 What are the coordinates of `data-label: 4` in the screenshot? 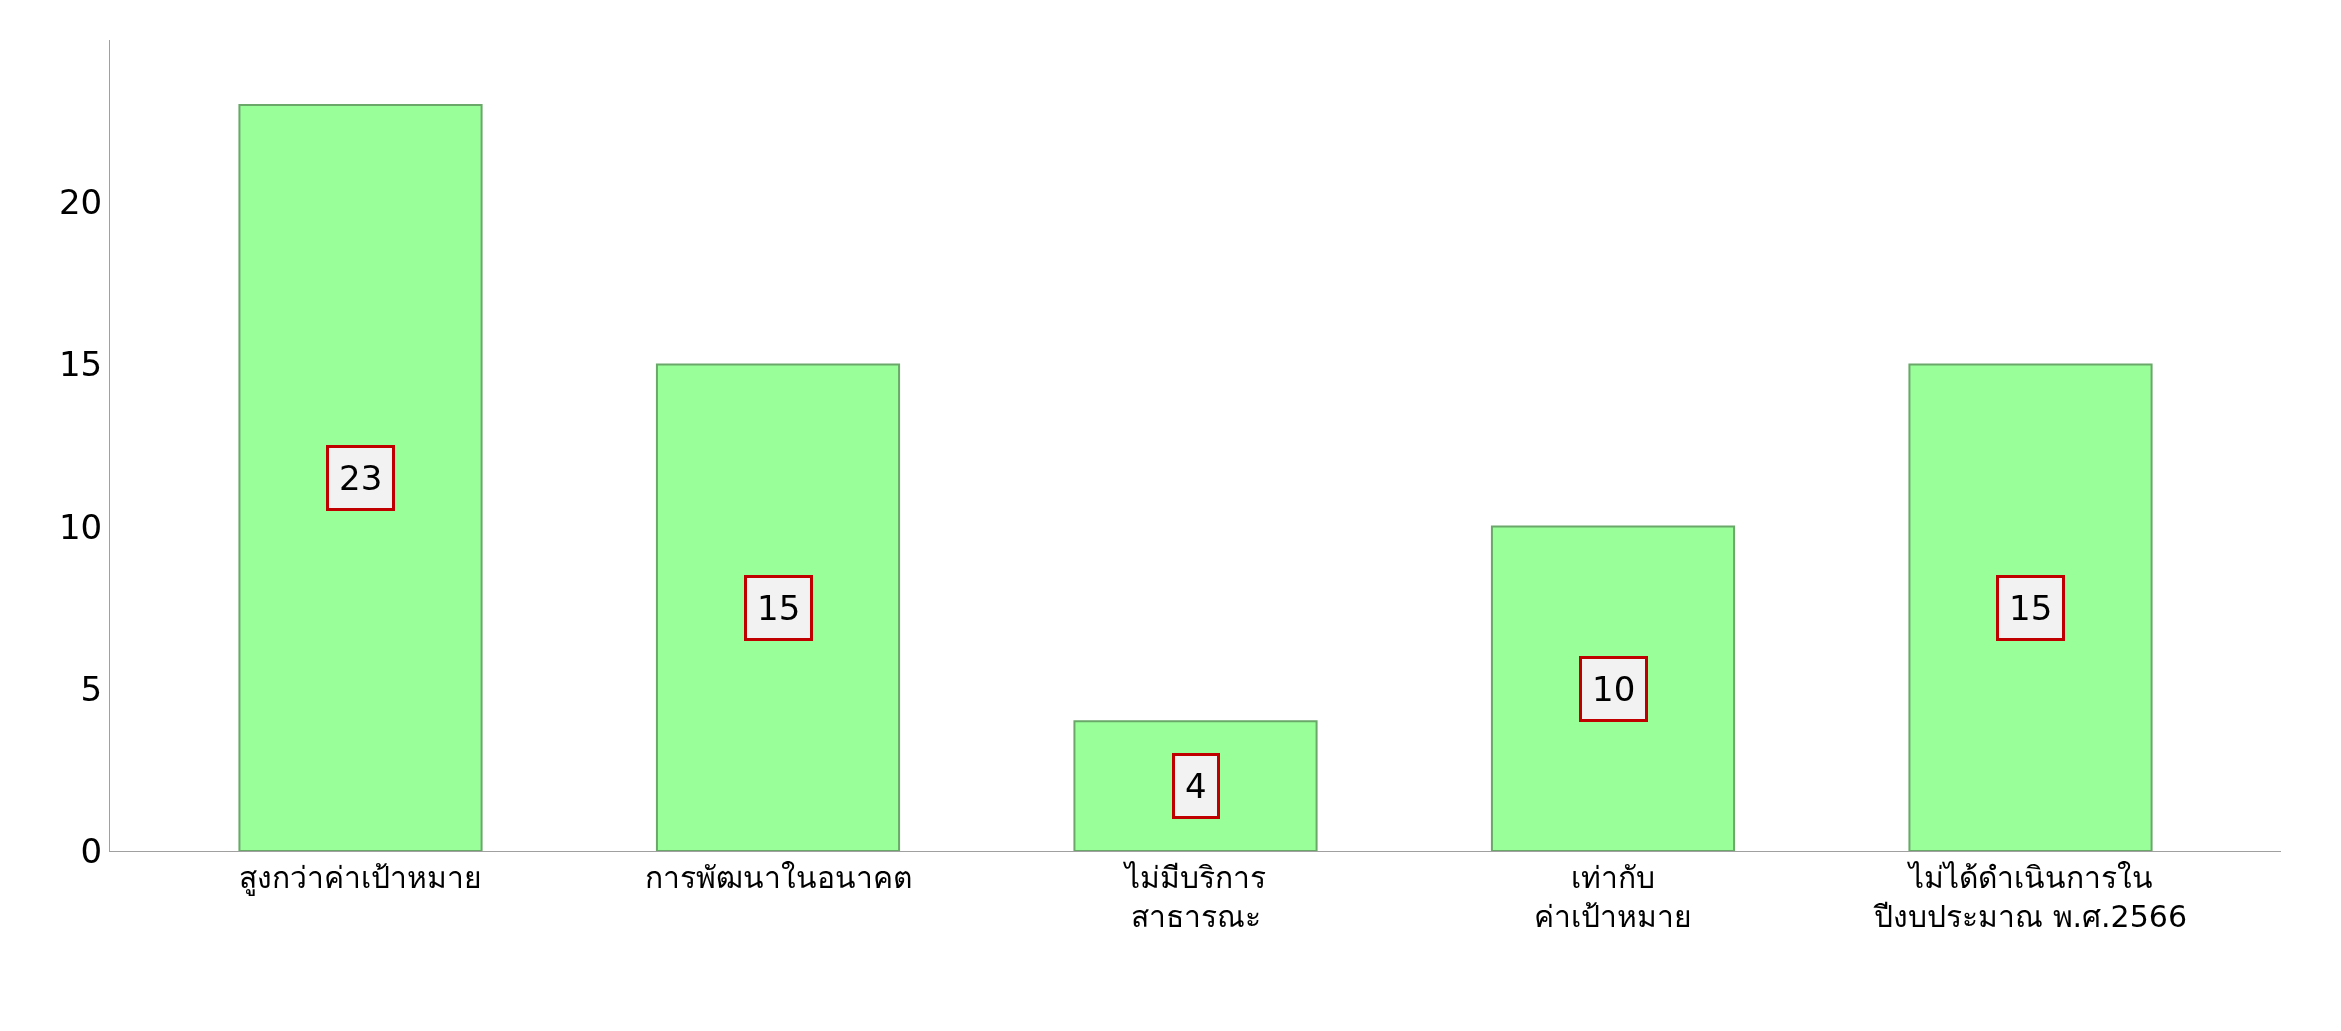 It's located at (1196, 786).